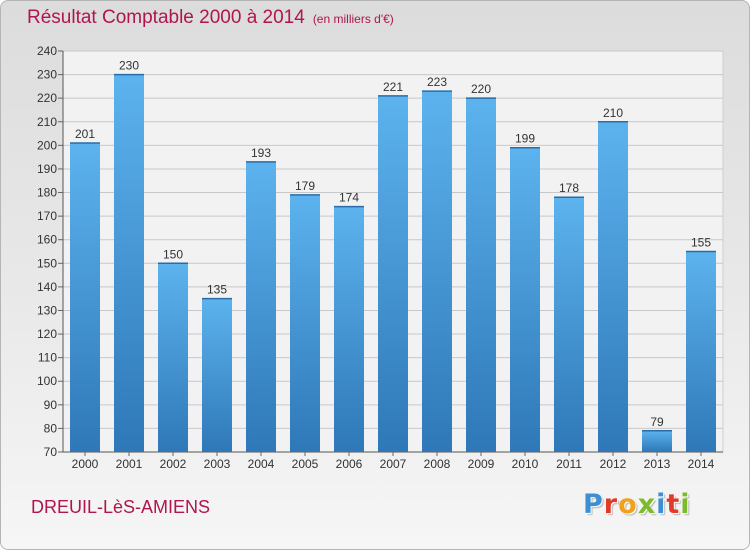 This screenshot has width=750, height=550. Describe the element at coordinates (353, 19) in the screenshot. I see `title-unit: (en milliers d'€)` at that location.